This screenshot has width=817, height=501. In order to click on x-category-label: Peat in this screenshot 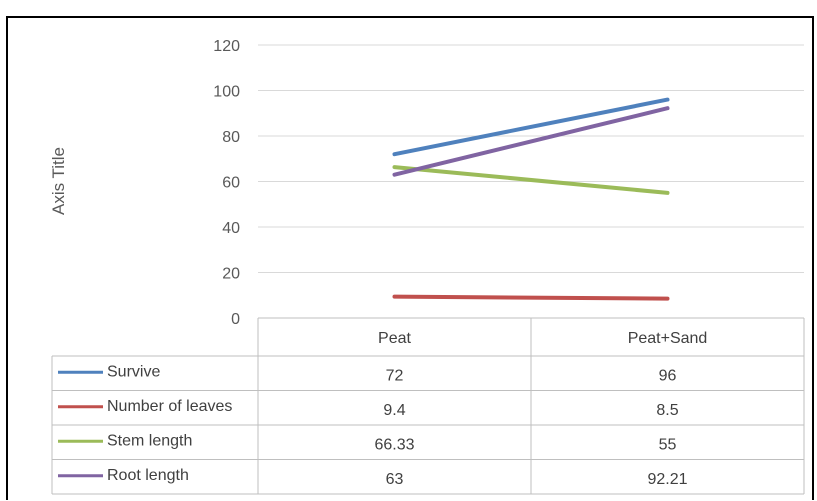, I will do `click(394, 338)`.